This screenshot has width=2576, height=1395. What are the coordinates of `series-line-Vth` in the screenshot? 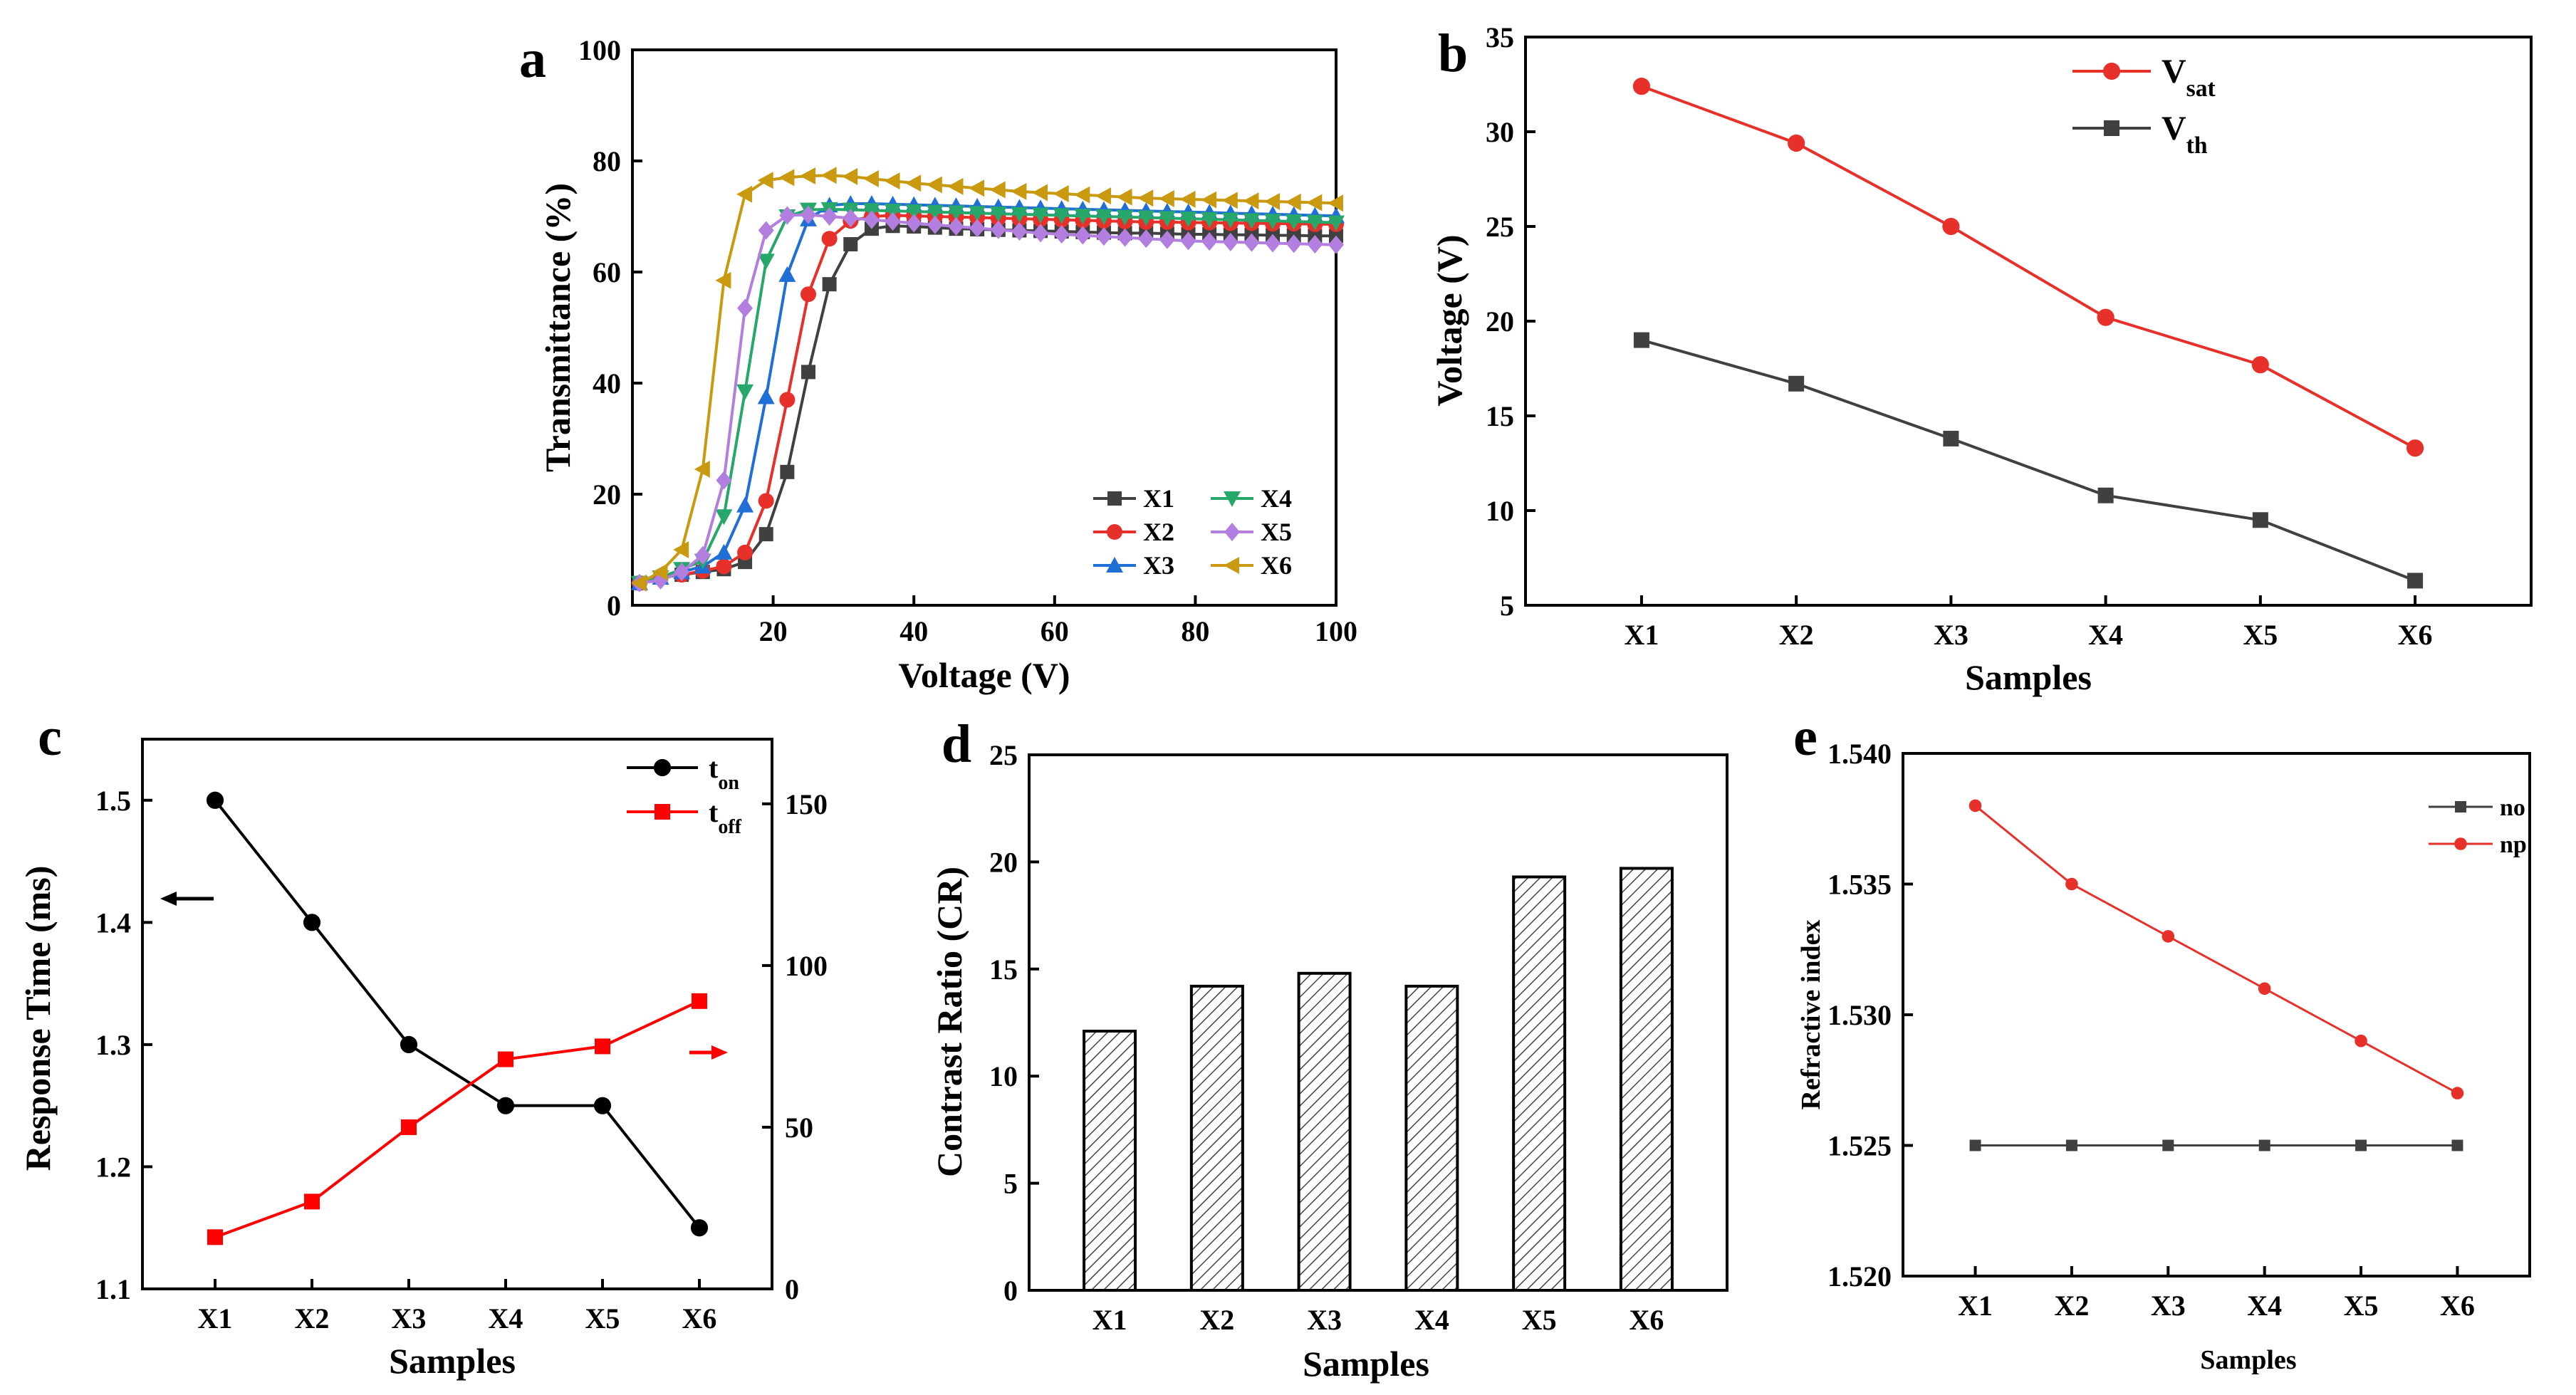 It's located at (2028, 460).